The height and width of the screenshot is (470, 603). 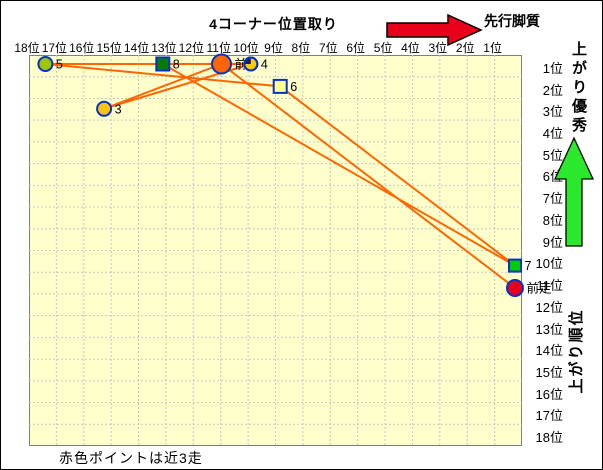 I want to click on y-axis-tick: 7位, so click(x=552, y=199).